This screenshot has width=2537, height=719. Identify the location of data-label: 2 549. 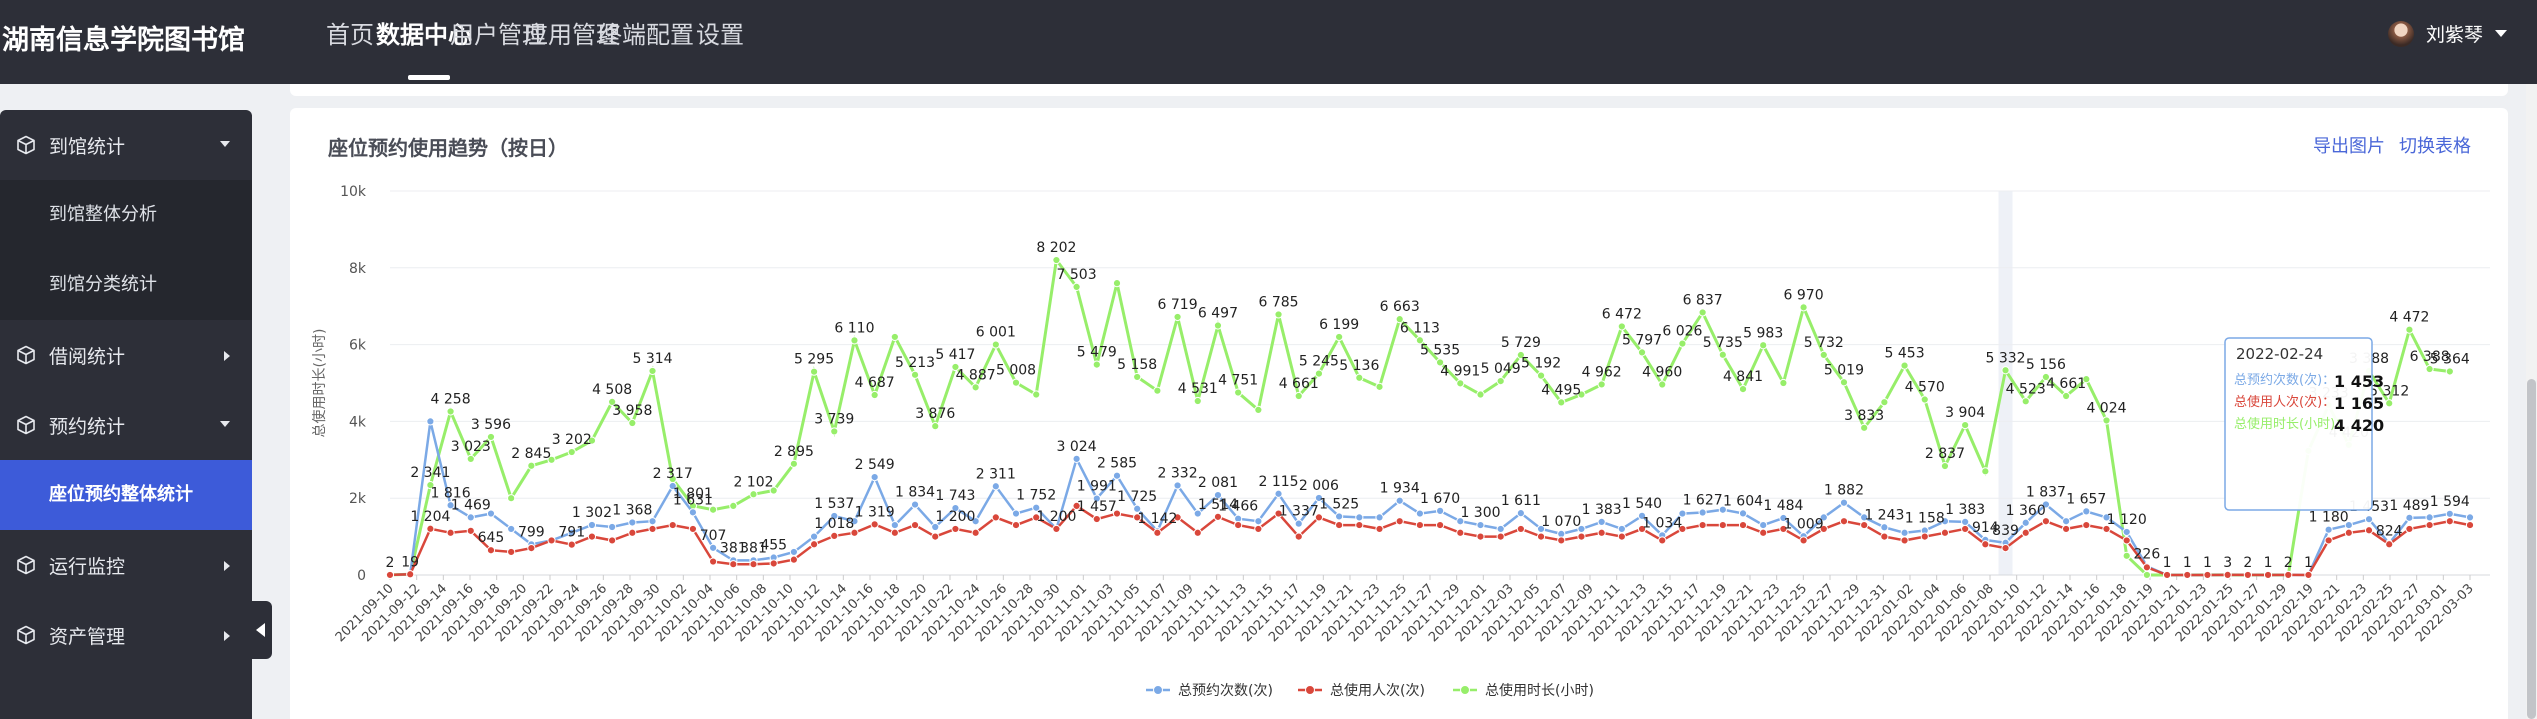
(875, 465).